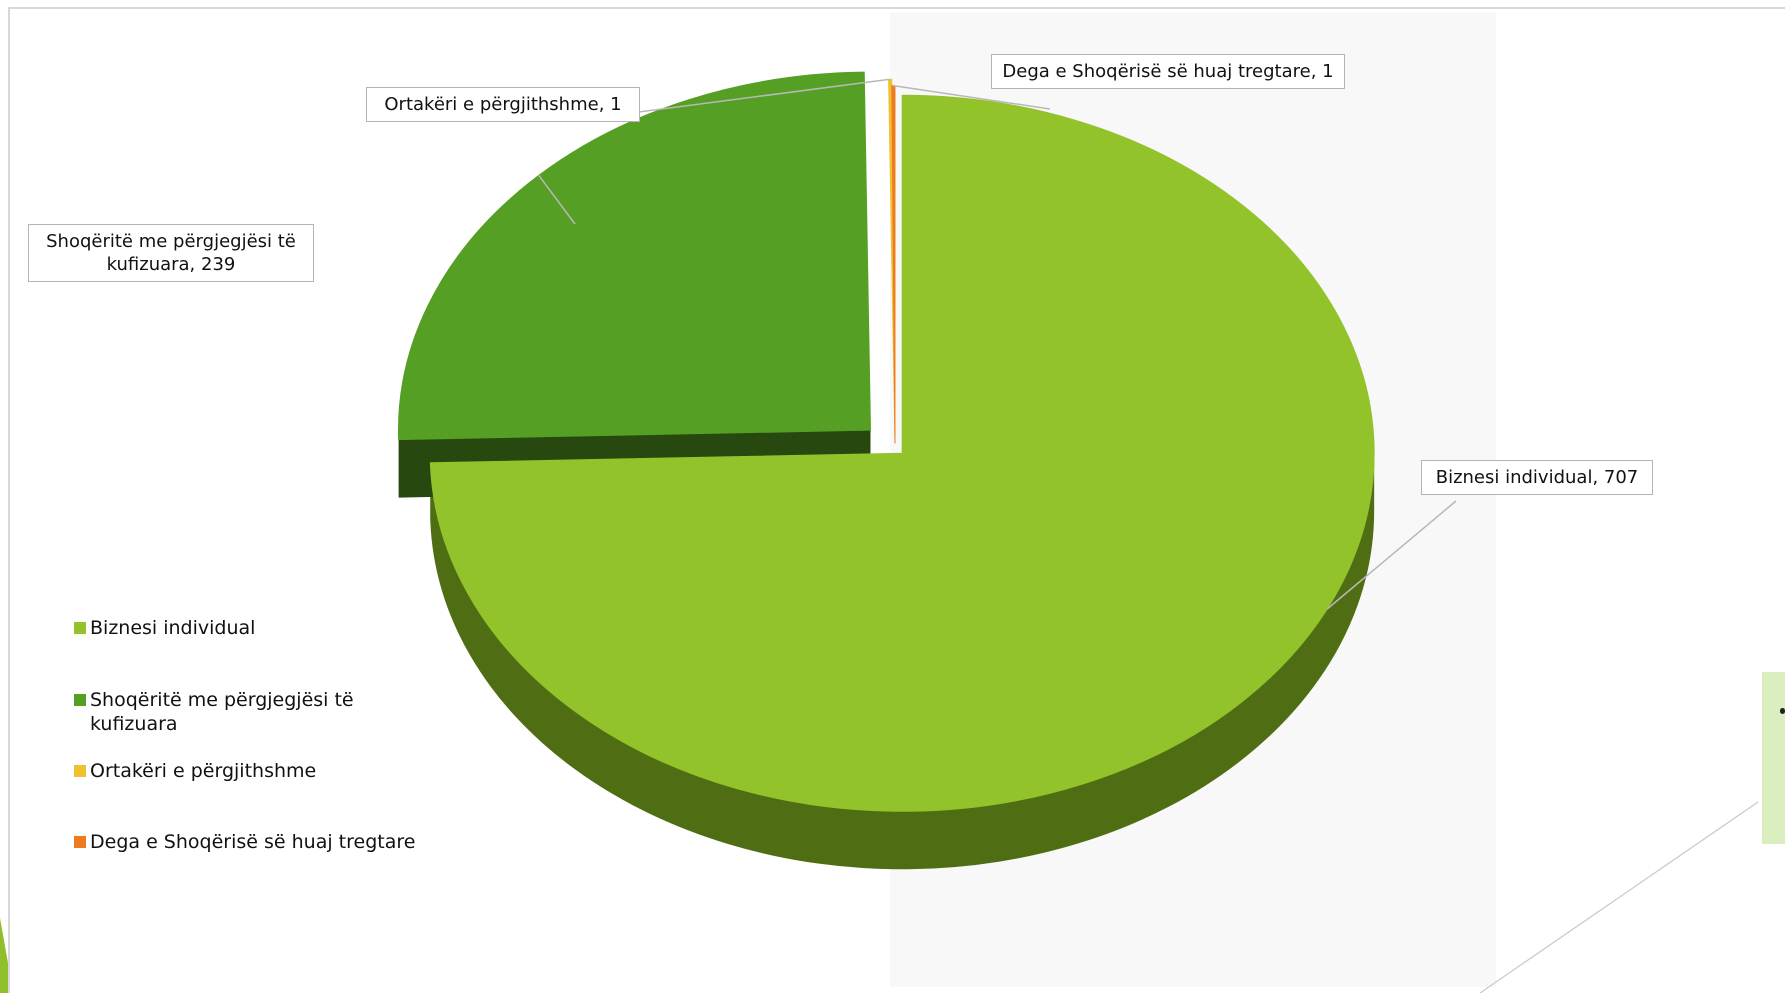 This screenshot has width=1785, height=993. What do you see at coordinates (1619, 897) in the screenshot?
I see `connector-line` at bounding box center [1619, 897].